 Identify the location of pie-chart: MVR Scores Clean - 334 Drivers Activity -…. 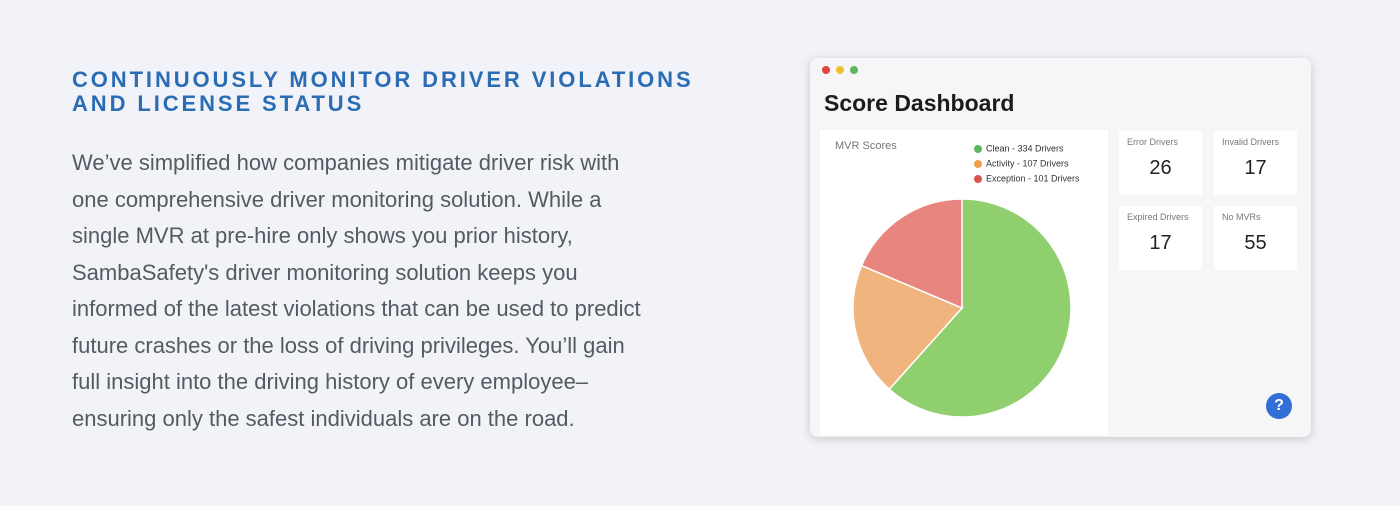
(957, 279).